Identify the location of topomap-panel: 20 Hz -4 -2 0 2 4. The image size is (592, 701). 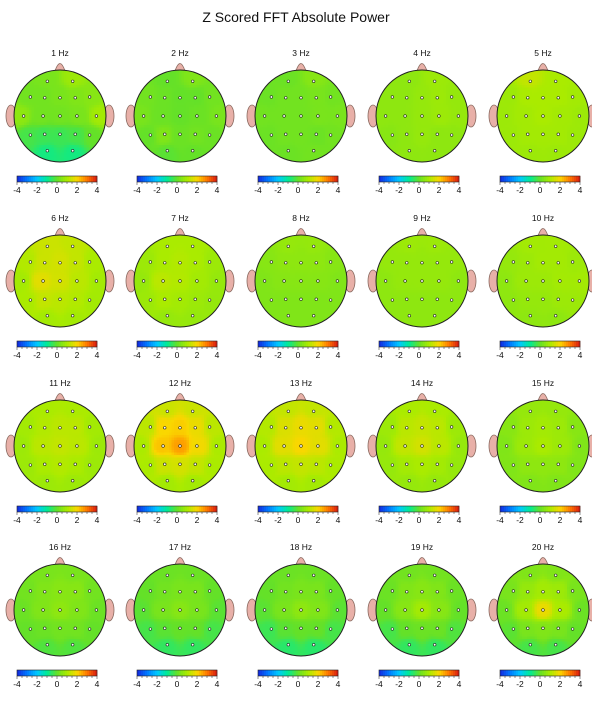
(537, 591).